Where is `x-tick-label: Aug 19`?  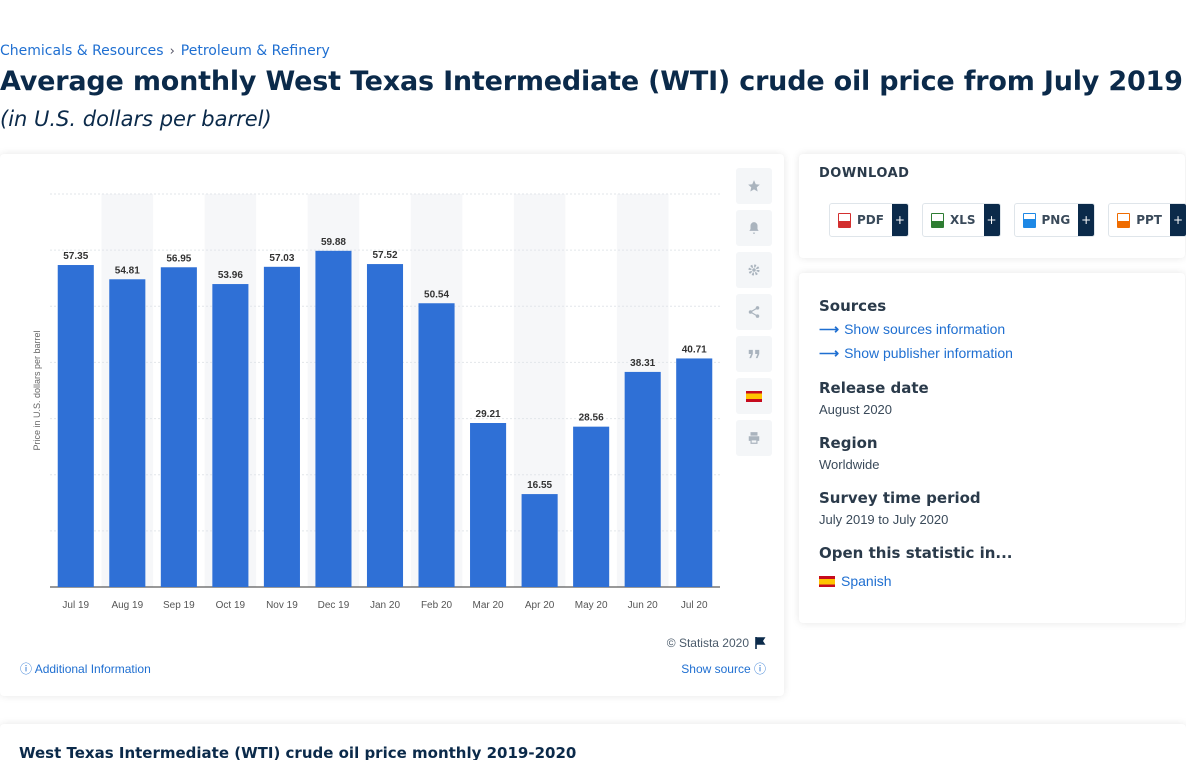 x-tick-label: Aug 19 is located at coordinates (127, 605).